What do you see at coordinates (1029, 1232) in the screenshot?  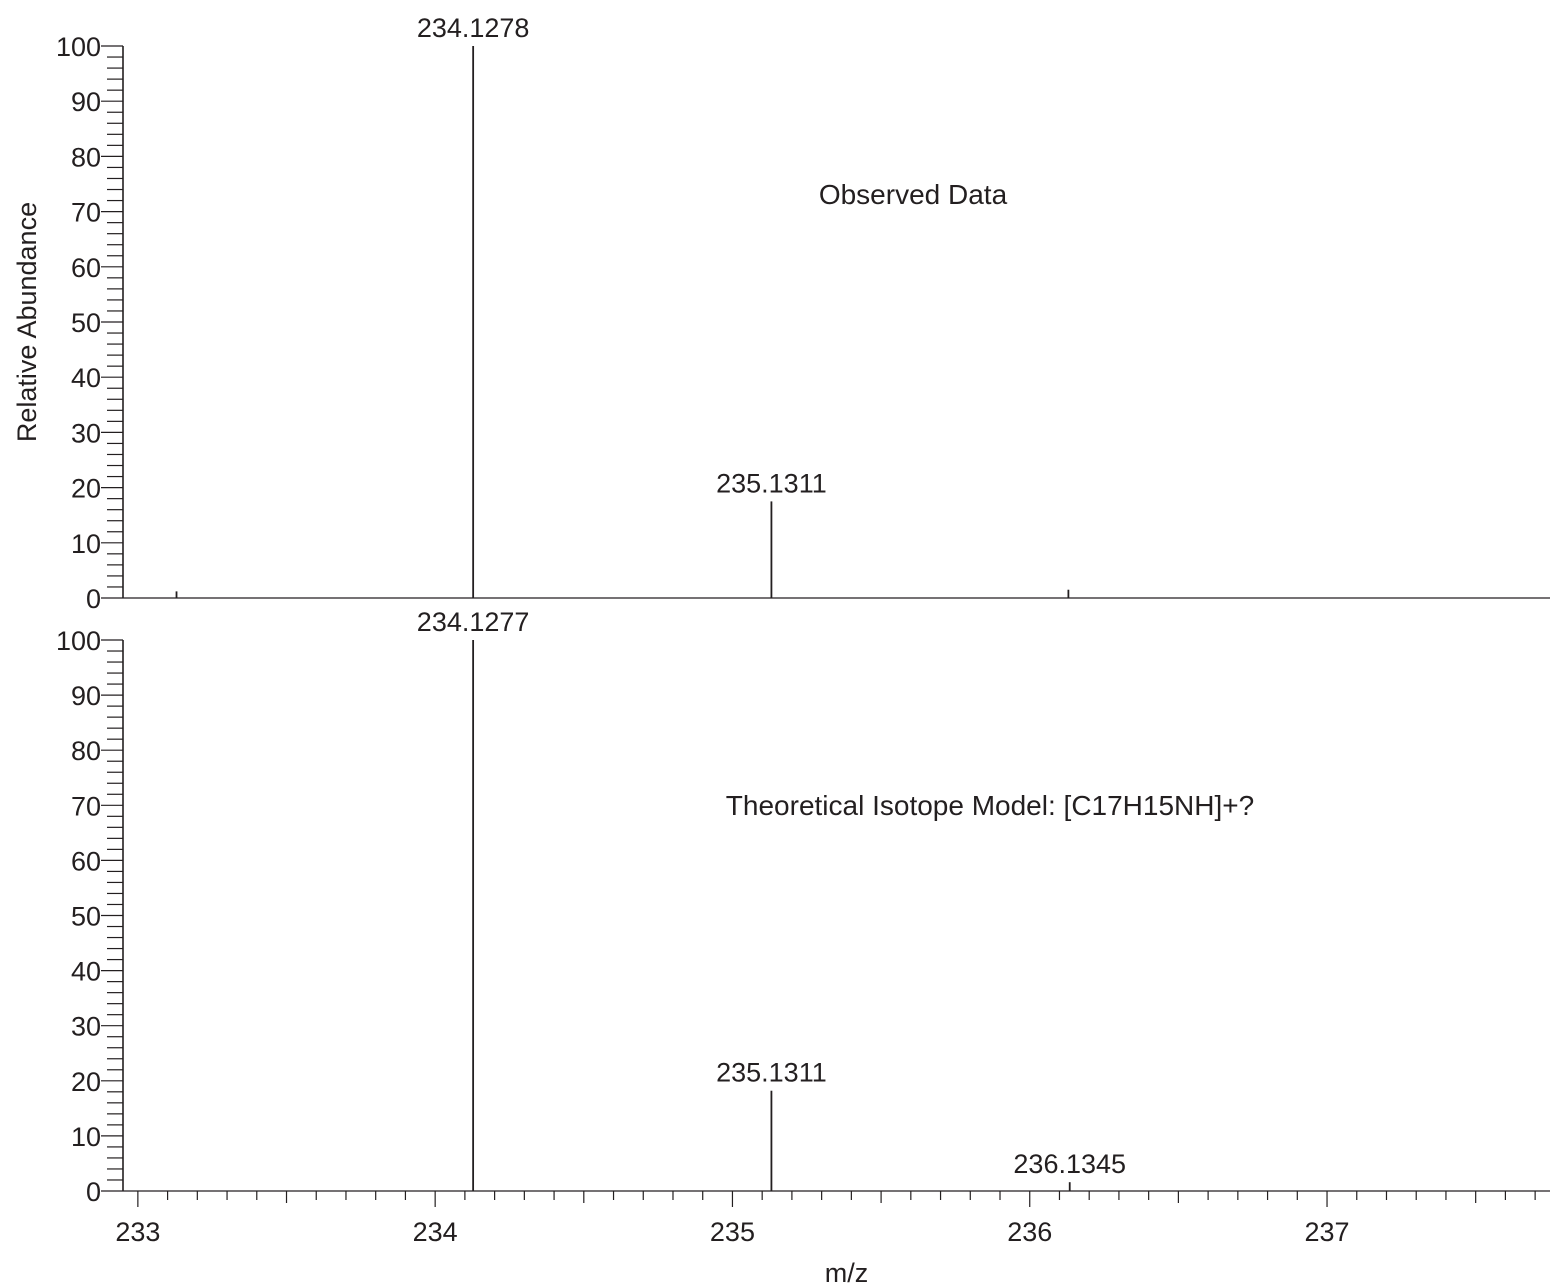 I see `x-tick-label: 236` at bounding box center [1029, 1232].